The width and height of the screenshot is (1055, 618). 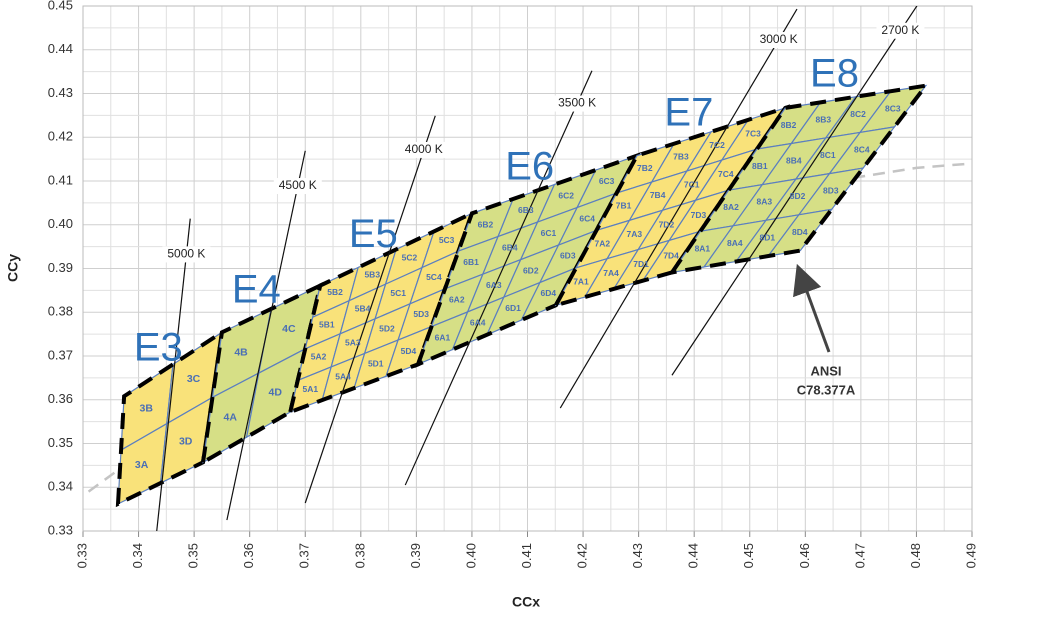 What do you see at coordinates (637, 555) in the screenshot?
I see `x-tick-label: 0.43` at bounding box center [637, 555].